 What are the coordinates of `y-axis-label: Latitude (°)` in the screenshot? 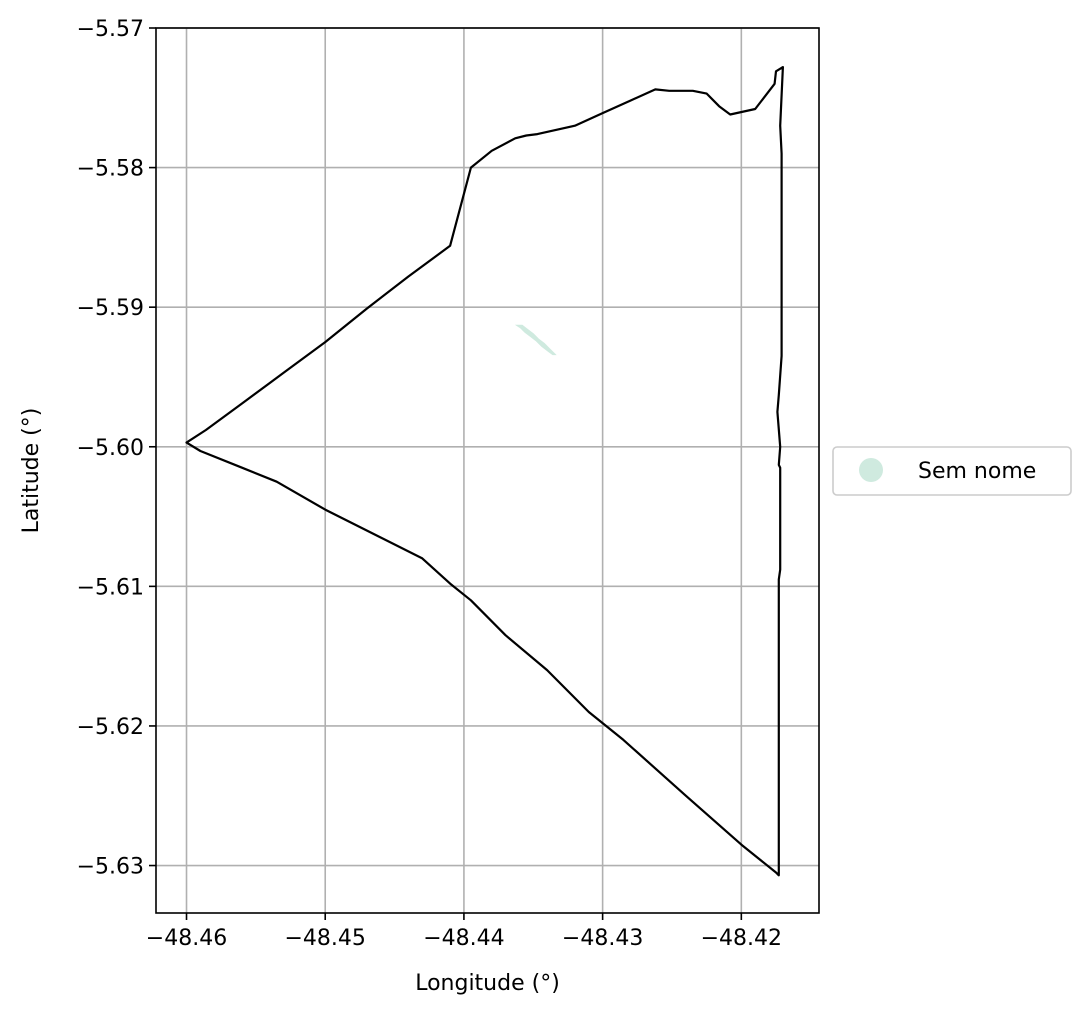 It's located at (31, 471).